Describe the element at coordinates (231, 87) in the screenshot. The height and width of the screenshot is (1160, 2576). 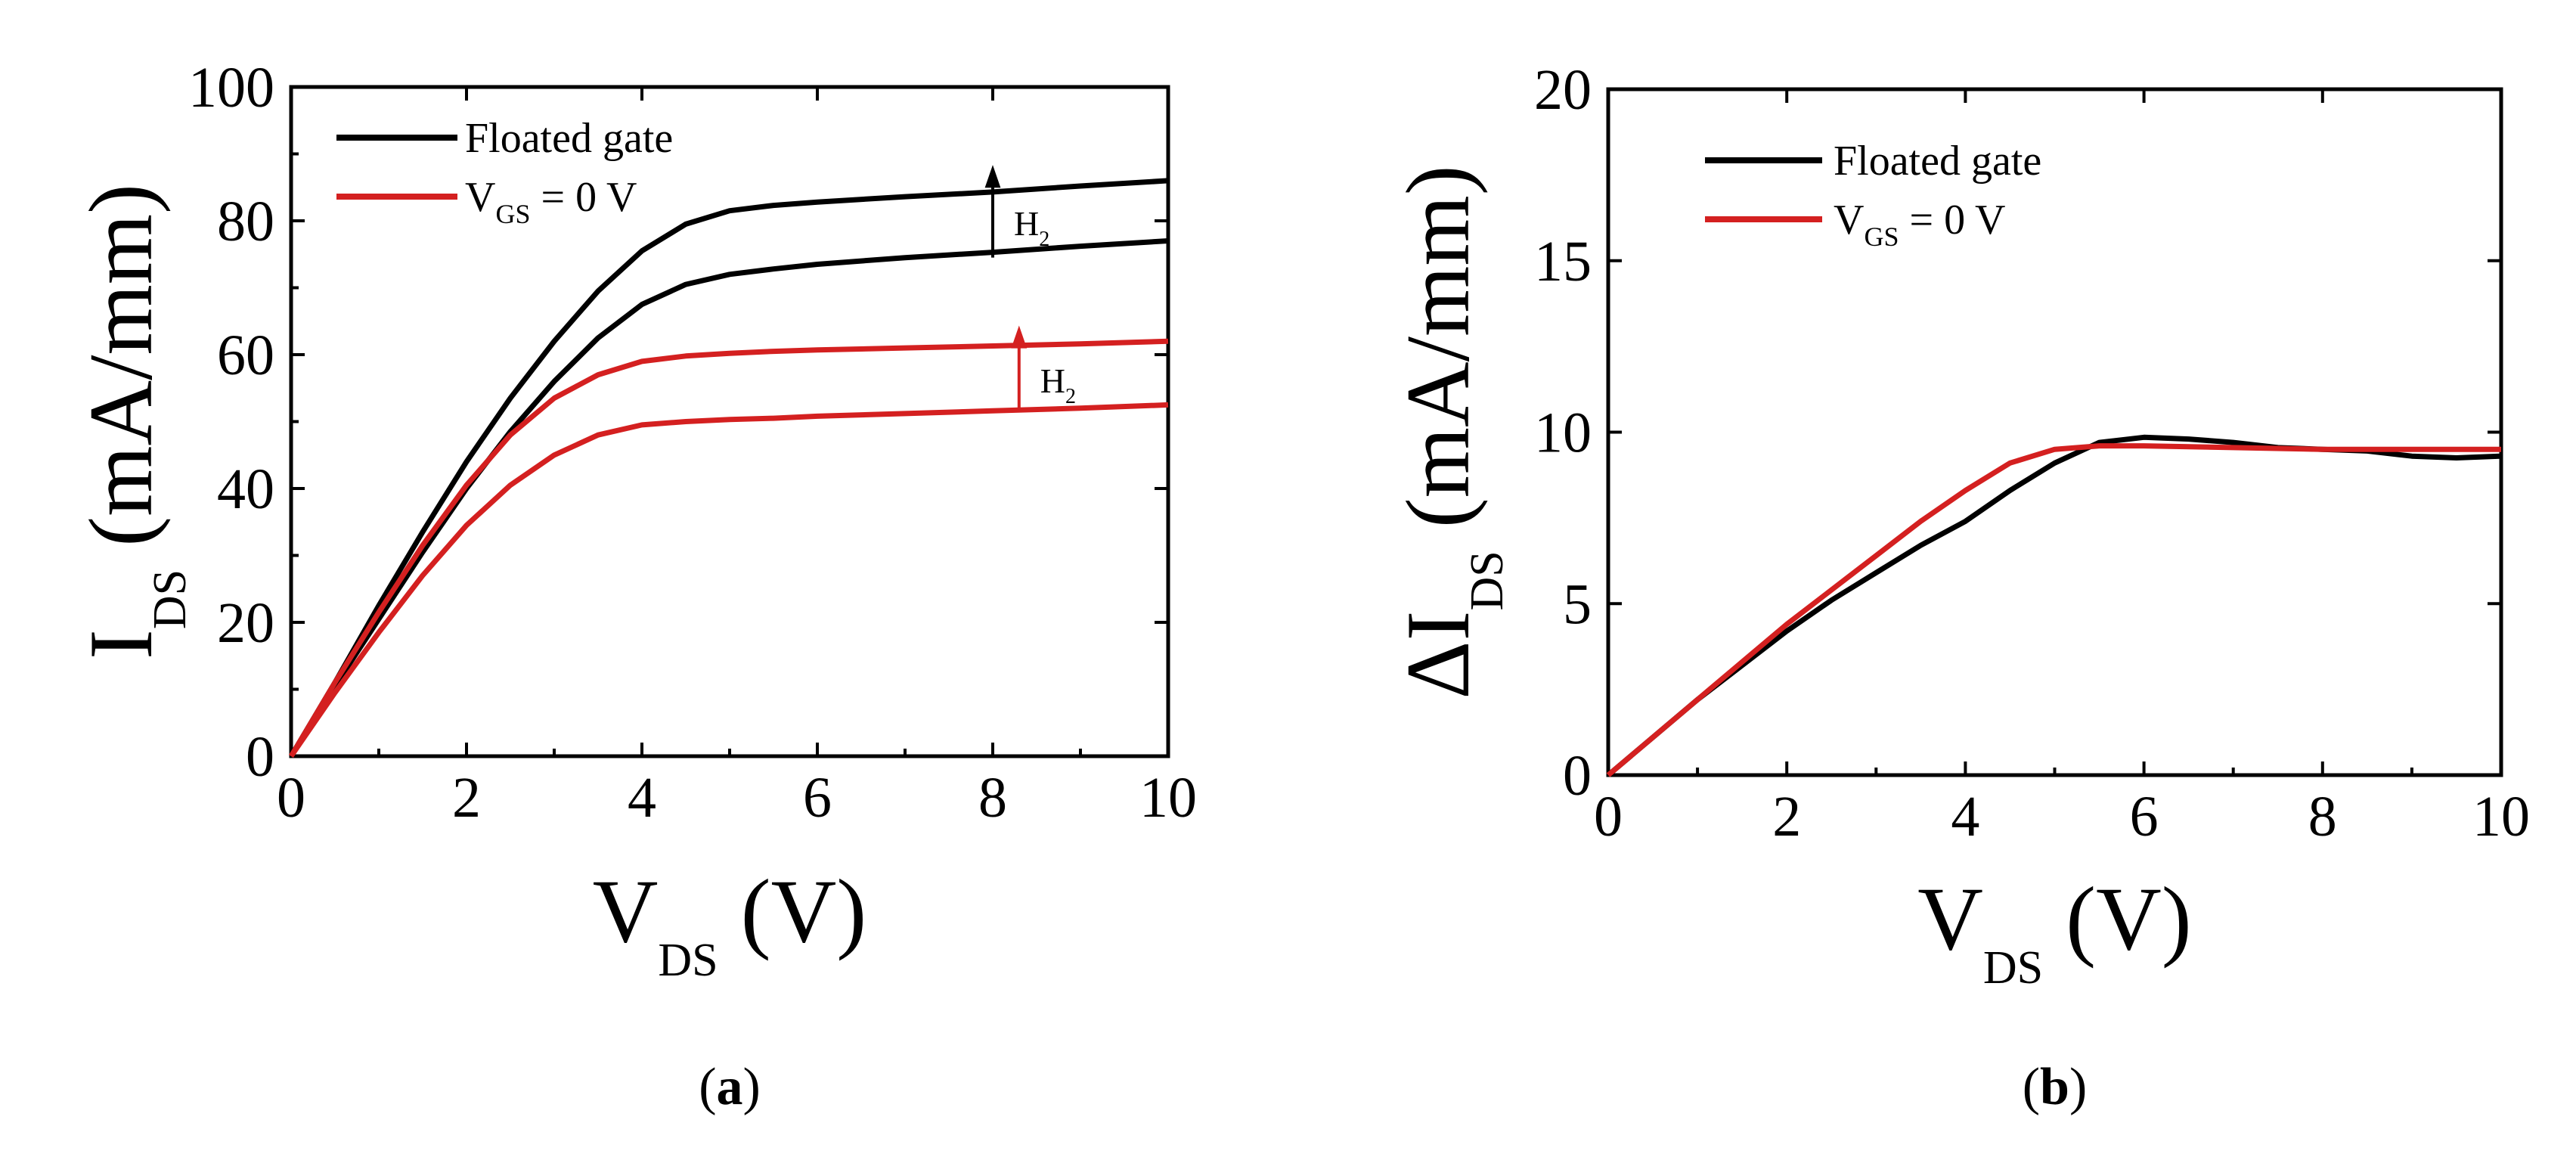
I see `y-tick-label: 100` at that location.